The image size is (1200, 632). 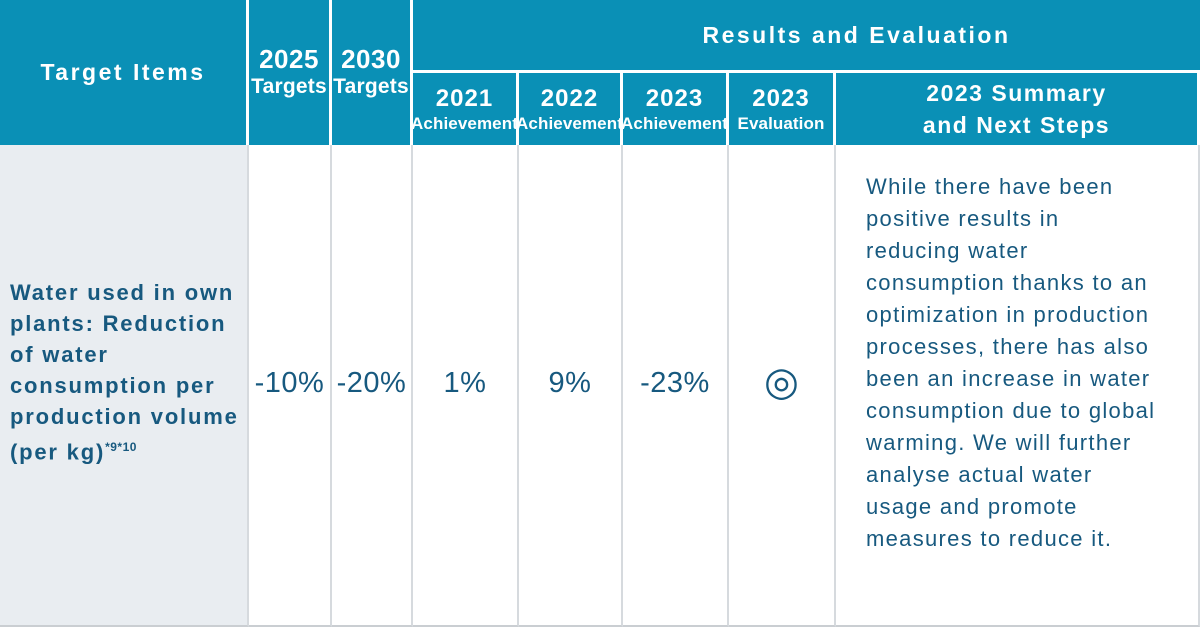 I want to click on header-2023-evaluation-year: 2023, so click(x=781, y=98).